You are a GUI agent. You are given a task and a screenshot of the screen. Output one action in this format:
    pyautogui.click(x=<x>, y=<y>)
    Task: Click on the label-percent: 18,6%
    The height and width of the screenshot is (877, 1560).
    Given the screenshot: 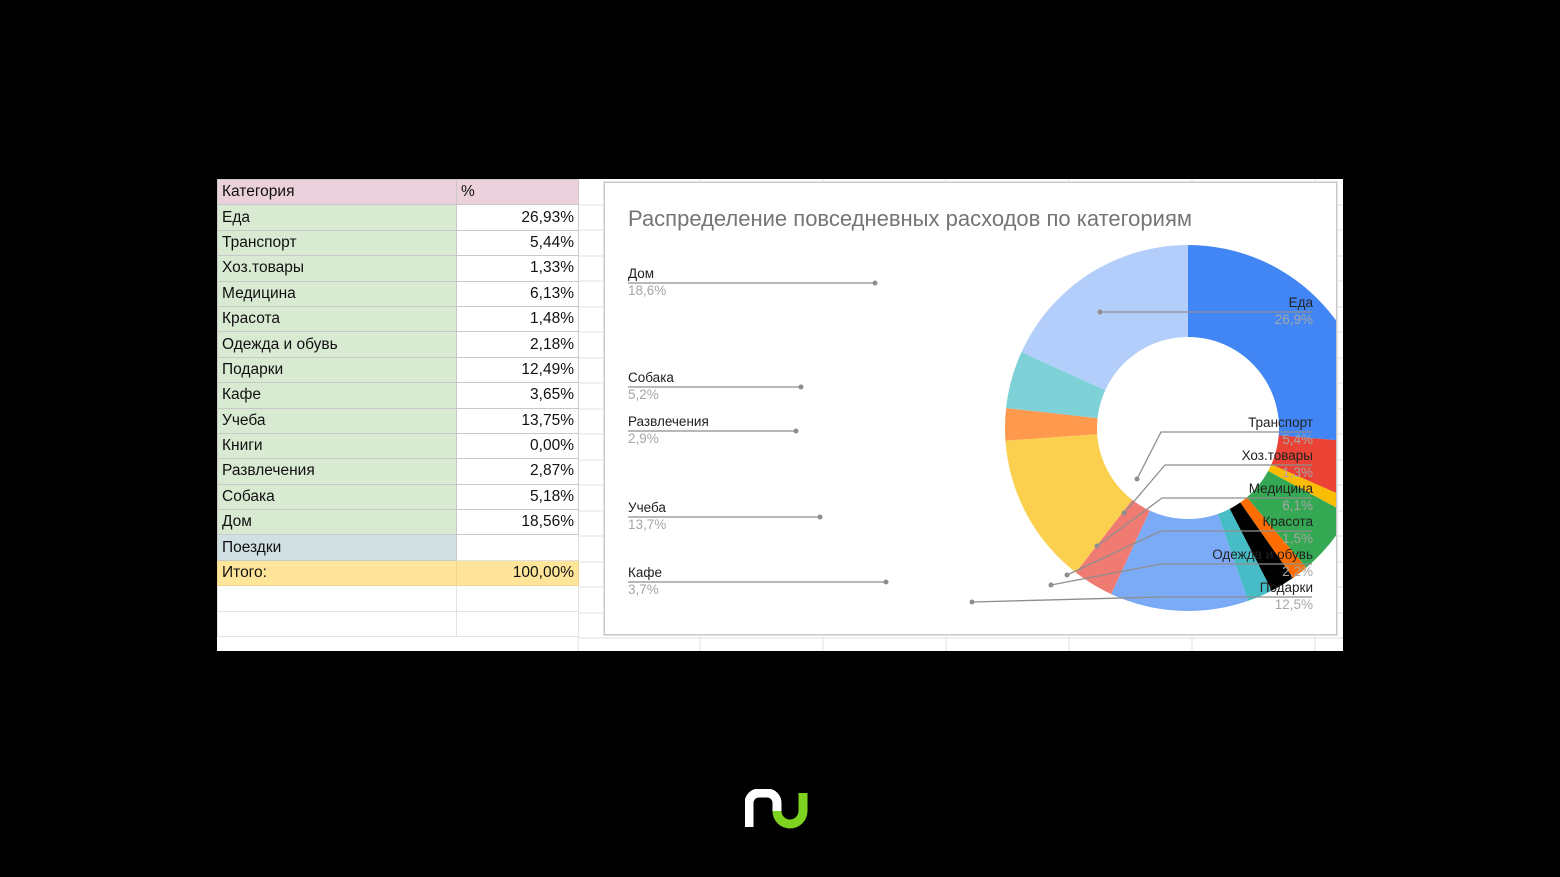 What is the action you would take?
    pyautogui.click(x=647, y=290)
    